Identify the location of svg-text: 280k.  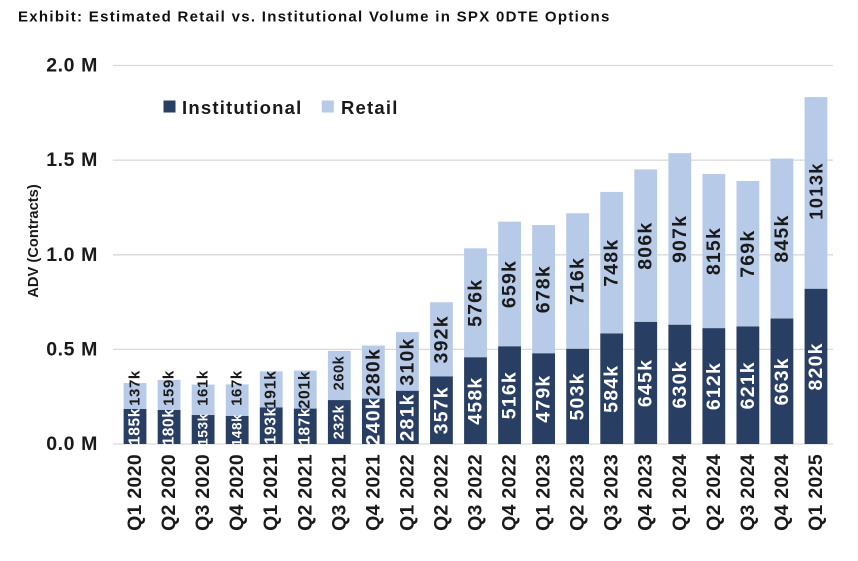
(373, 372).